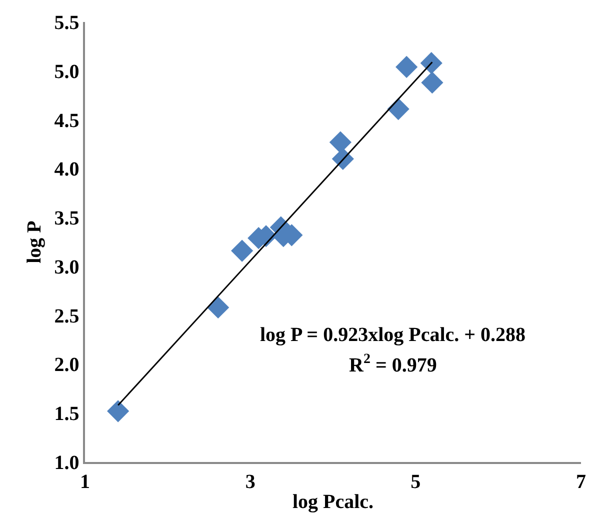 The width and height of the screenshot is (594, 517). Describe the element at coordinates (67, 463) in the screenshot. I see `y-tick-label: 1.0` at that location.